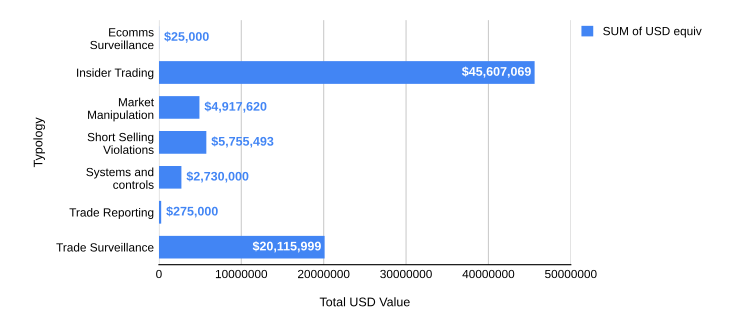 The width and height of the screenshot is (729, 335). Describe the element at coordinates (242, 274) in the screenshot. I see `x-tick-label: 10000000` at that location.